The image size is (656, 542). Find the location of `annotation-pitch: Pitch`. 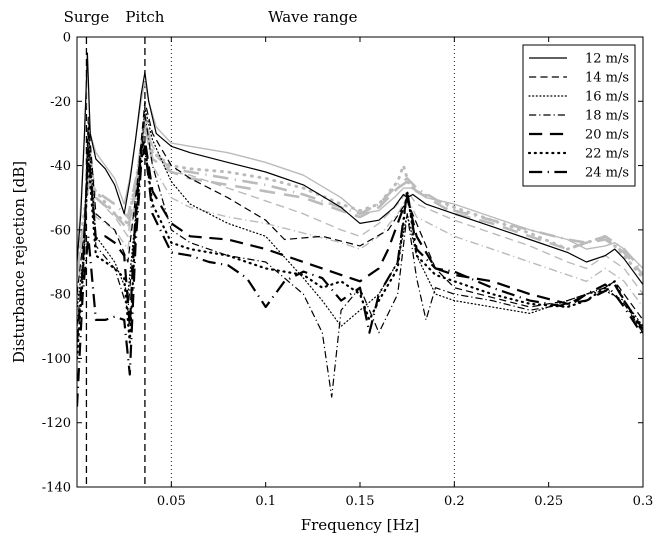

annotation-pitch: Pitch is located at coordinates (144, 17).